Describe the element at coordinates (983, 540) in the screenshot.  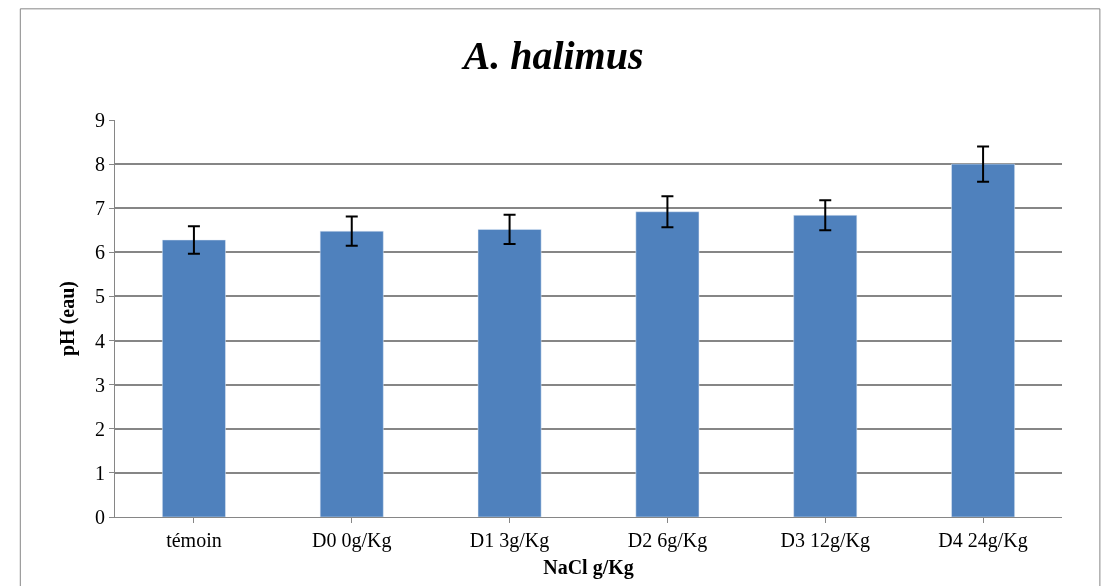
I see `x-tick-label: D4 24g/Kg` at that location.